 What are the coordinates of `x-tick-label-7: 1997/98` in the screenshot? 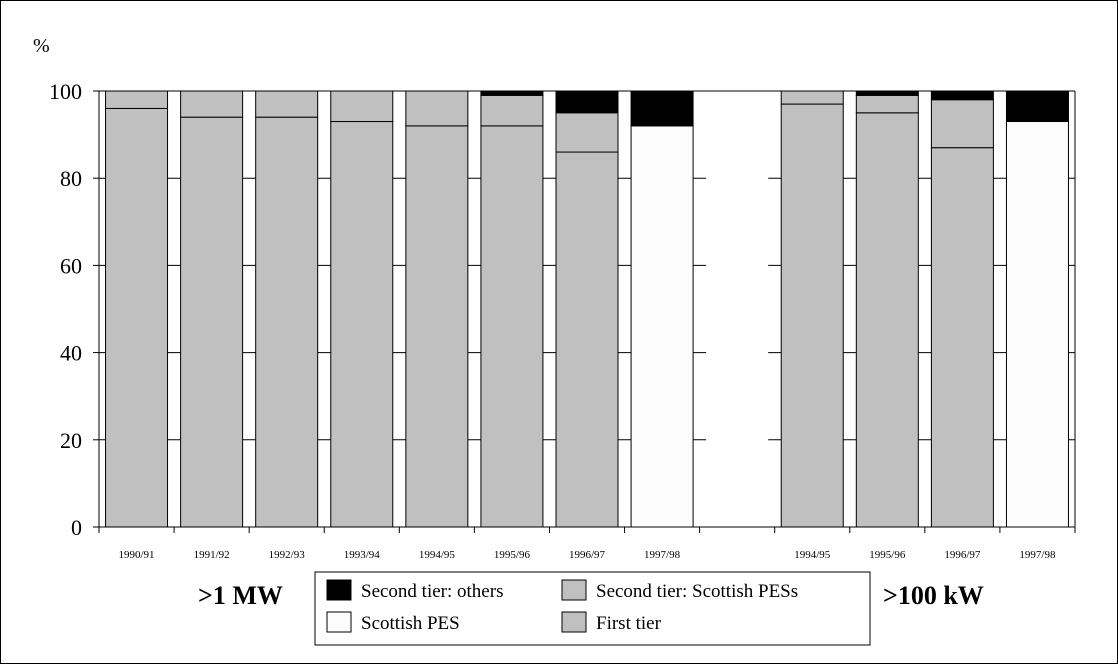 It's located at (662, 555).